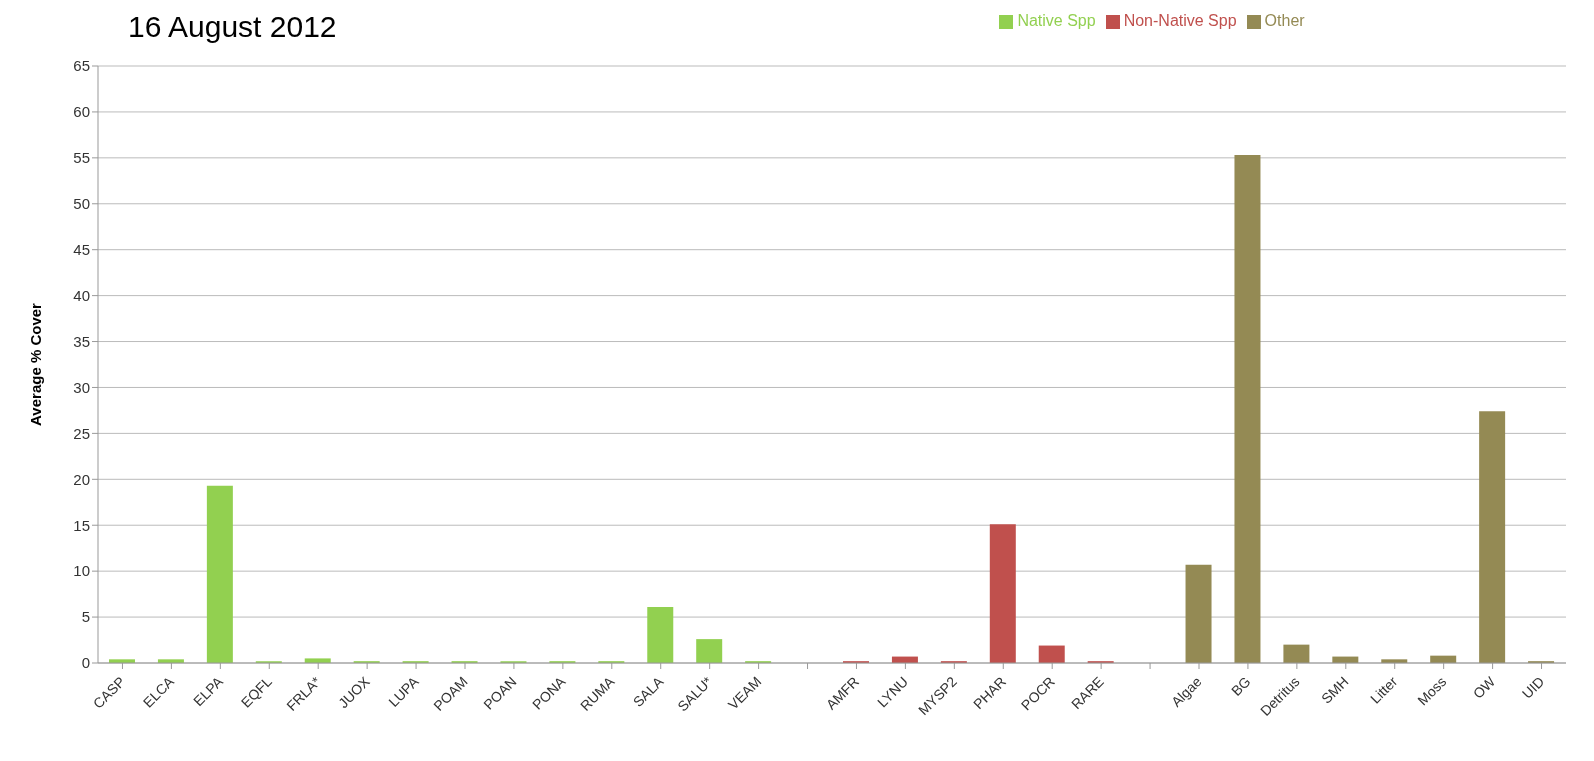 The width and height of the screenshot is (1594, 761). I want to click on y-tick-label: 25, so click(81, 433).